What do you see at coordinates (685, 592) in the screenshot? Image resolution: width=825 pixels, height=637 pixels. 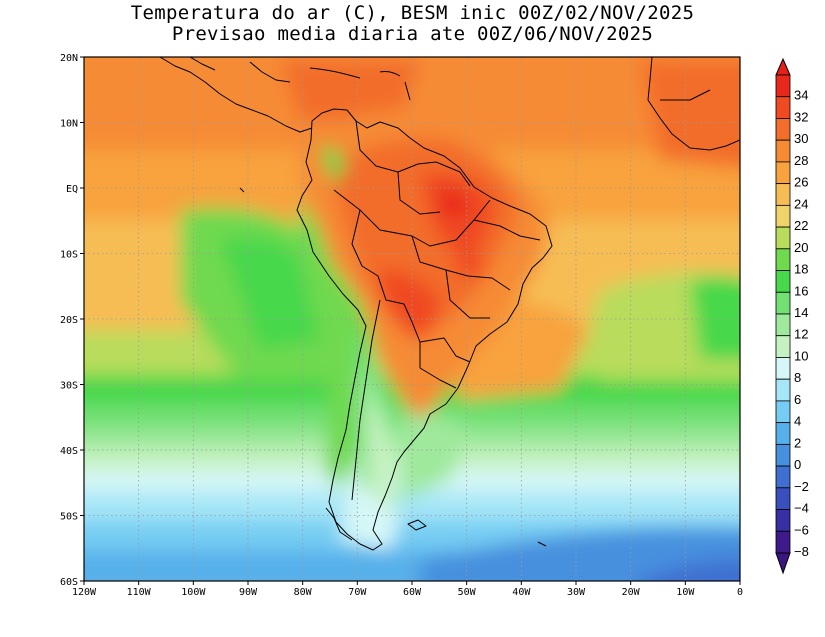 I see `lon-tick-label: 10W` at bounding box center [685, 592].